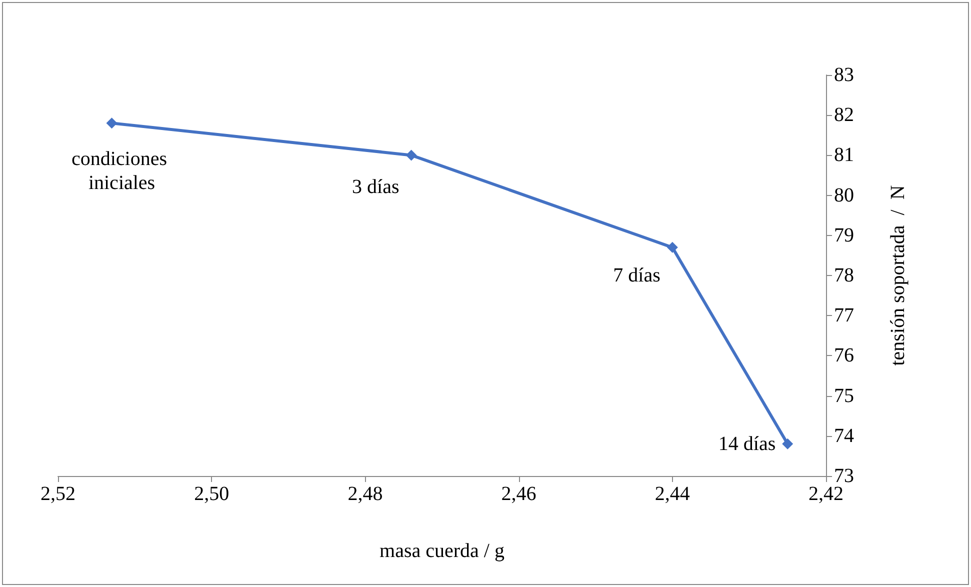  I want to click on y-tick-label: 75, so click(844, 395).